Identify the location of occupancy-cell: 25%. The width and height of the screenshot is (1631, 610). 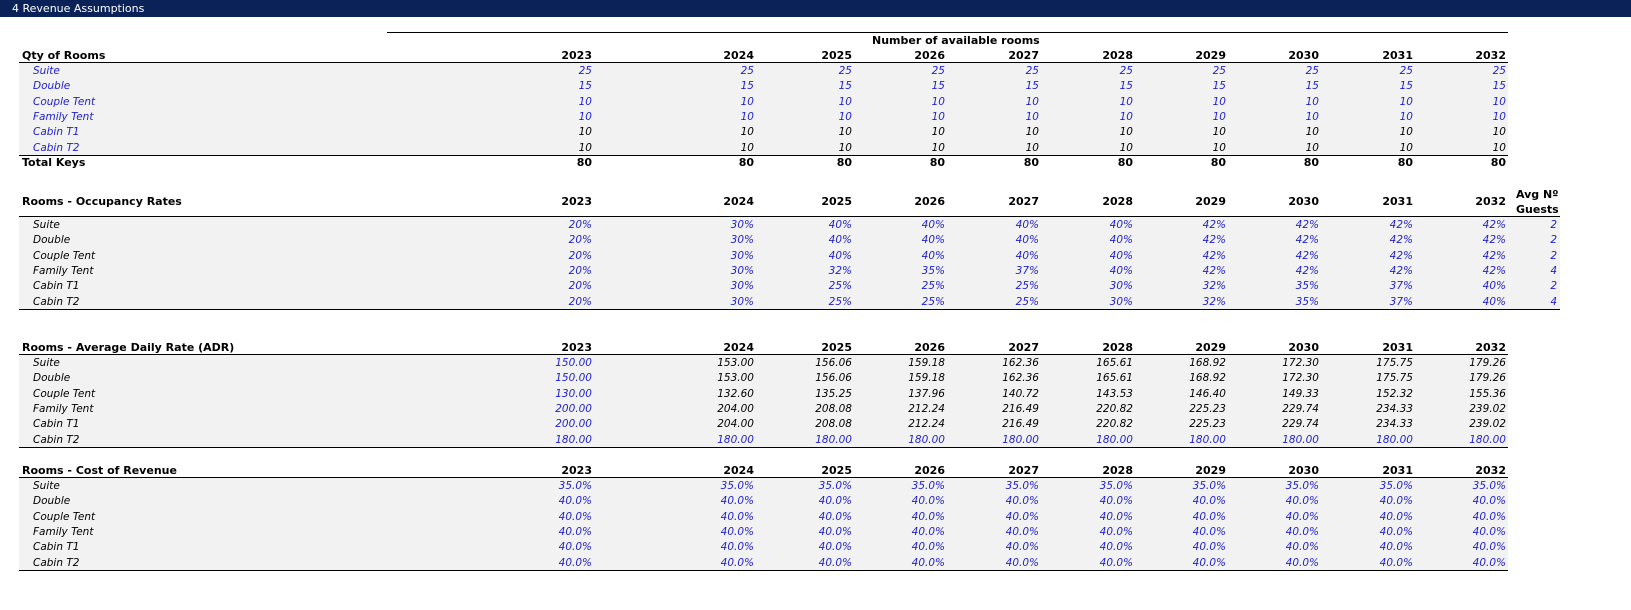
(933, 286).